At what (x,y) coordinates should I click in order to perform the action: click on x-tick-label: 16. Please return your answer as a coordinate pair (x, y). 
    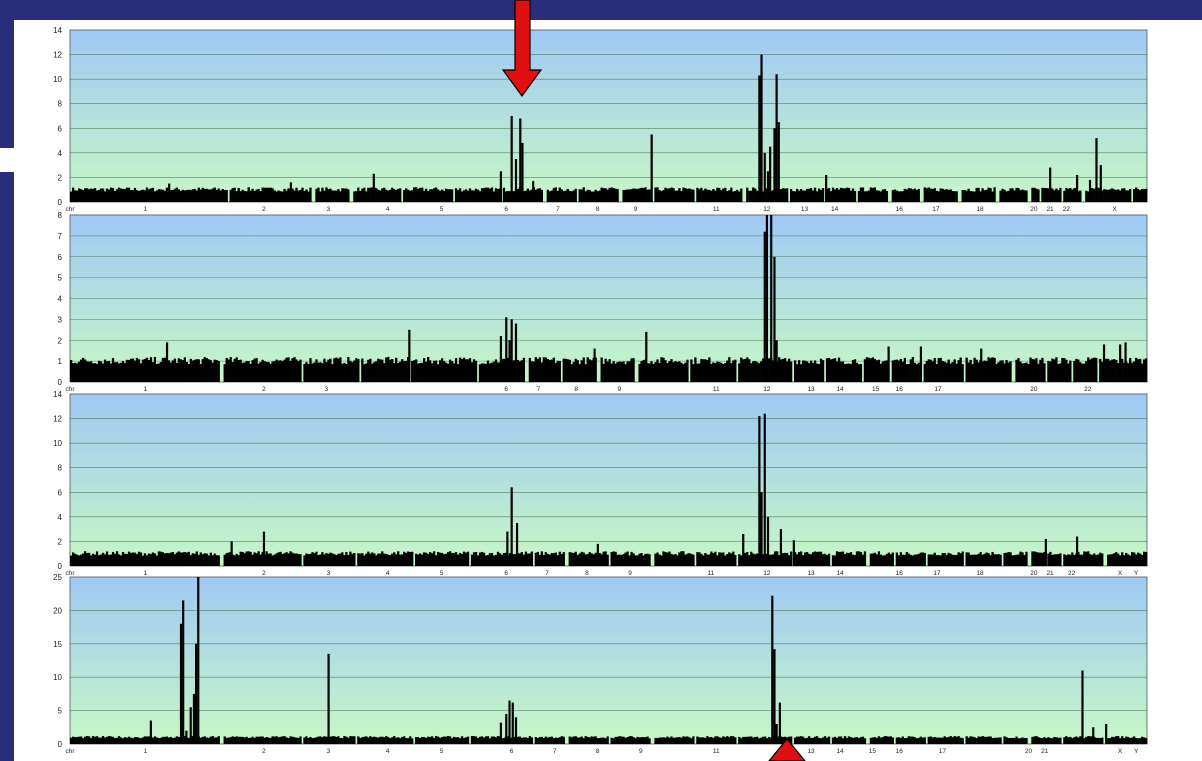
    Looking at the image, I should click on (900, 573).